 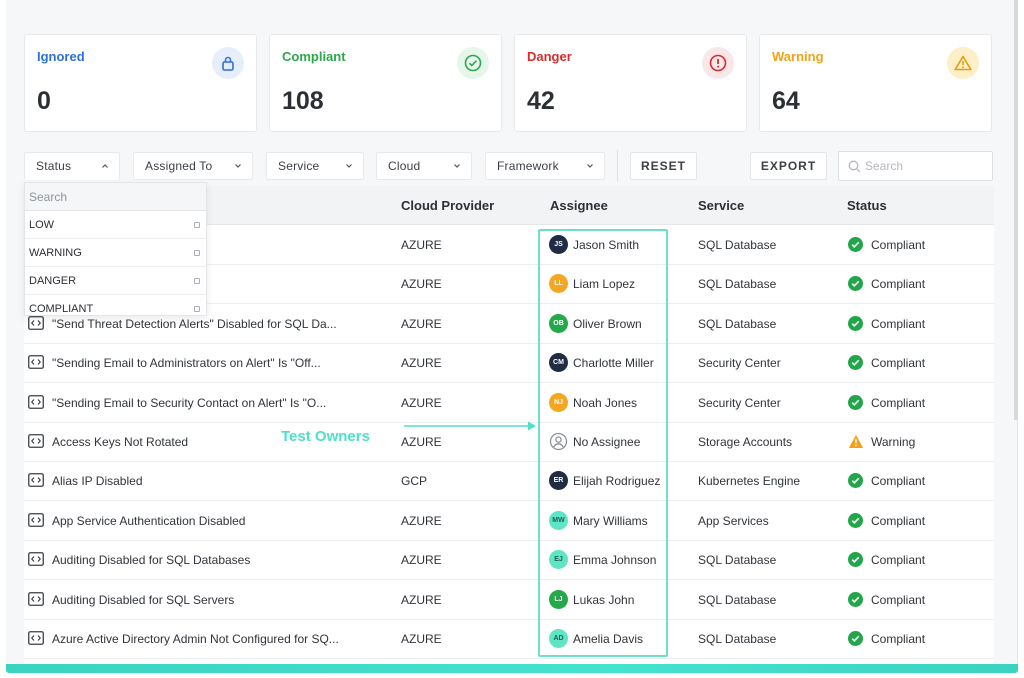 I want to click on finding-name: Auditing Disabled for SQL Databases, so click(x=151, y=560).